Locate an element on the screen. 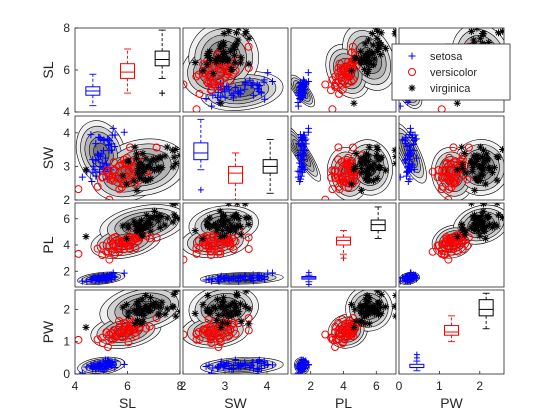 The width and height of the screenshot is (560, 420). data-point-setosa-legend is located at coordinates (412, 56).